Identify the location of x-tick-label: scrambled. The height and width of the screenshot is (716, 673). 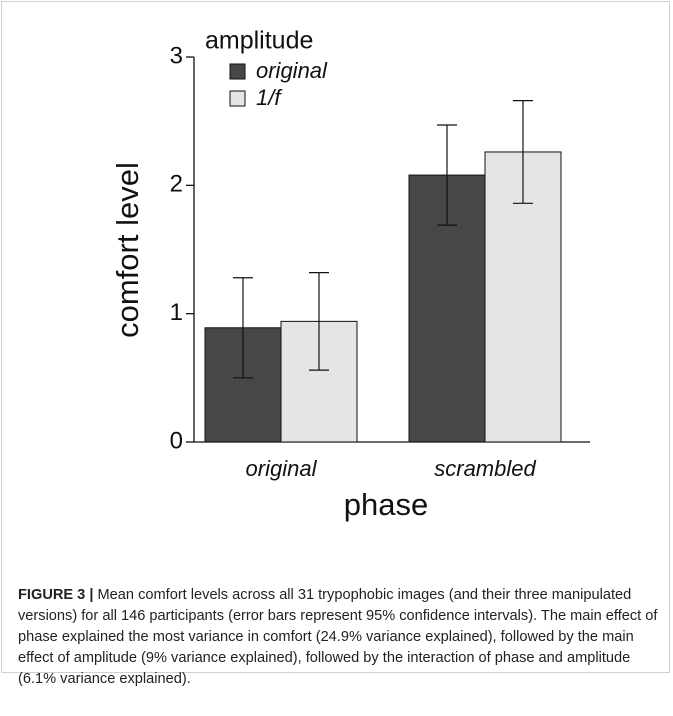
(485, 468).